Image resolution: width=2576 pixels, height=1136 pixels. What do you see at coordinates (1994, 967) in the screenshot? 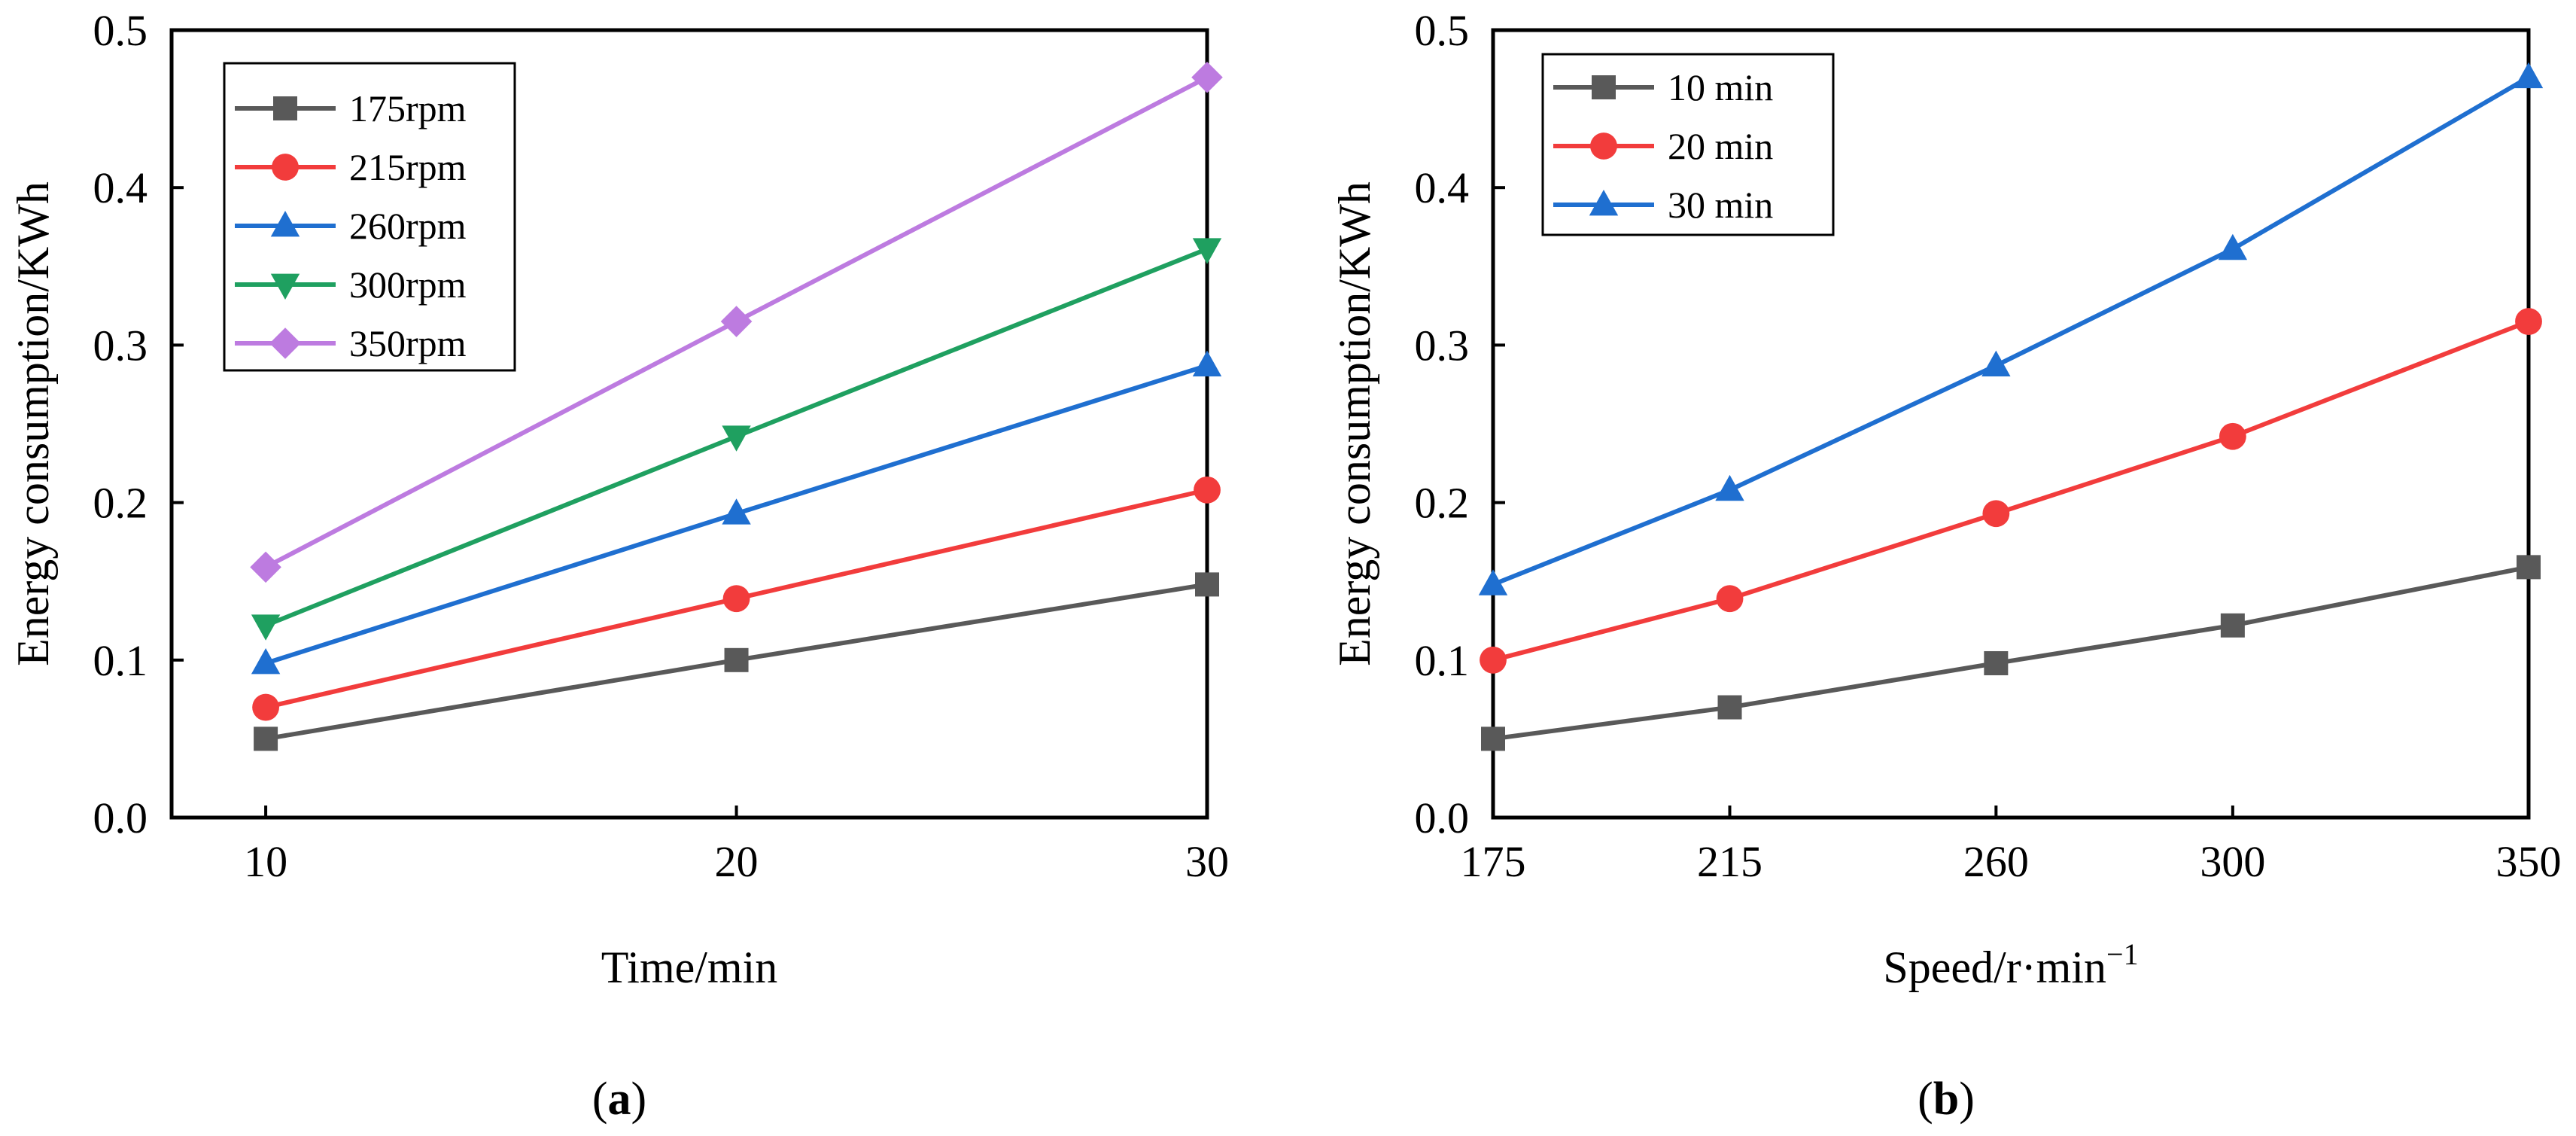
I see `panel-b-x-axis-label-main: Speed/r·min` at bounding box center [1994, 967].